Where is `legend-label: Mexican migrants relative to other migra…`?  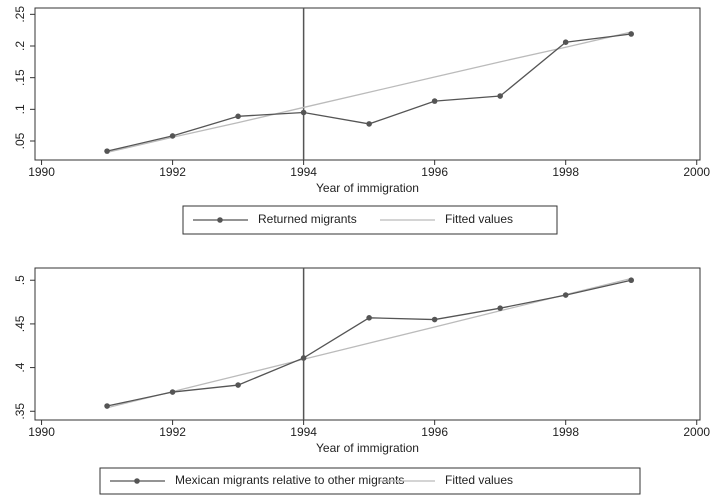 legend-label: Mexican migrants relative to other migra… is located at coordinates (289, 480).